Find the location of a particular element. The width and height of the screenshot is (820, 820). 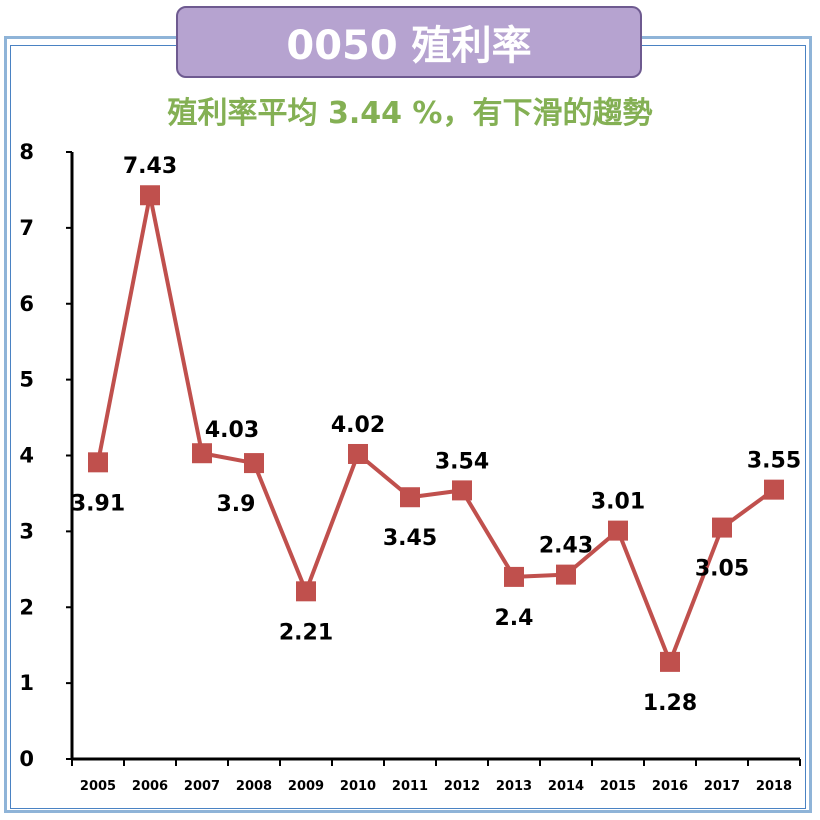

y-axis-ticks: 0 1 2 3 4 5 6 7 8 is located at coordinates (45, 455).